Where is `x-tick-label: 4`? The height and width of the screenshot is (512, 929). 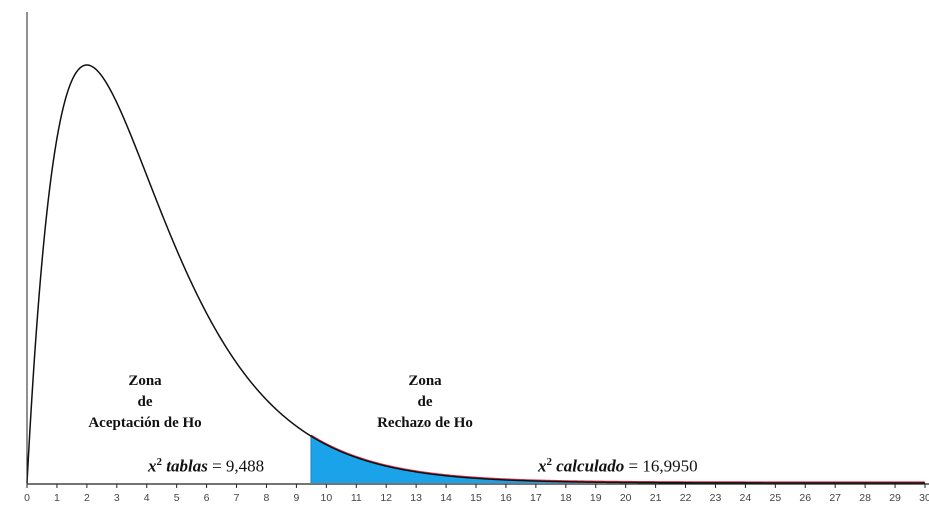
x-tick-label: 4 is located at coordinates (147, 498).